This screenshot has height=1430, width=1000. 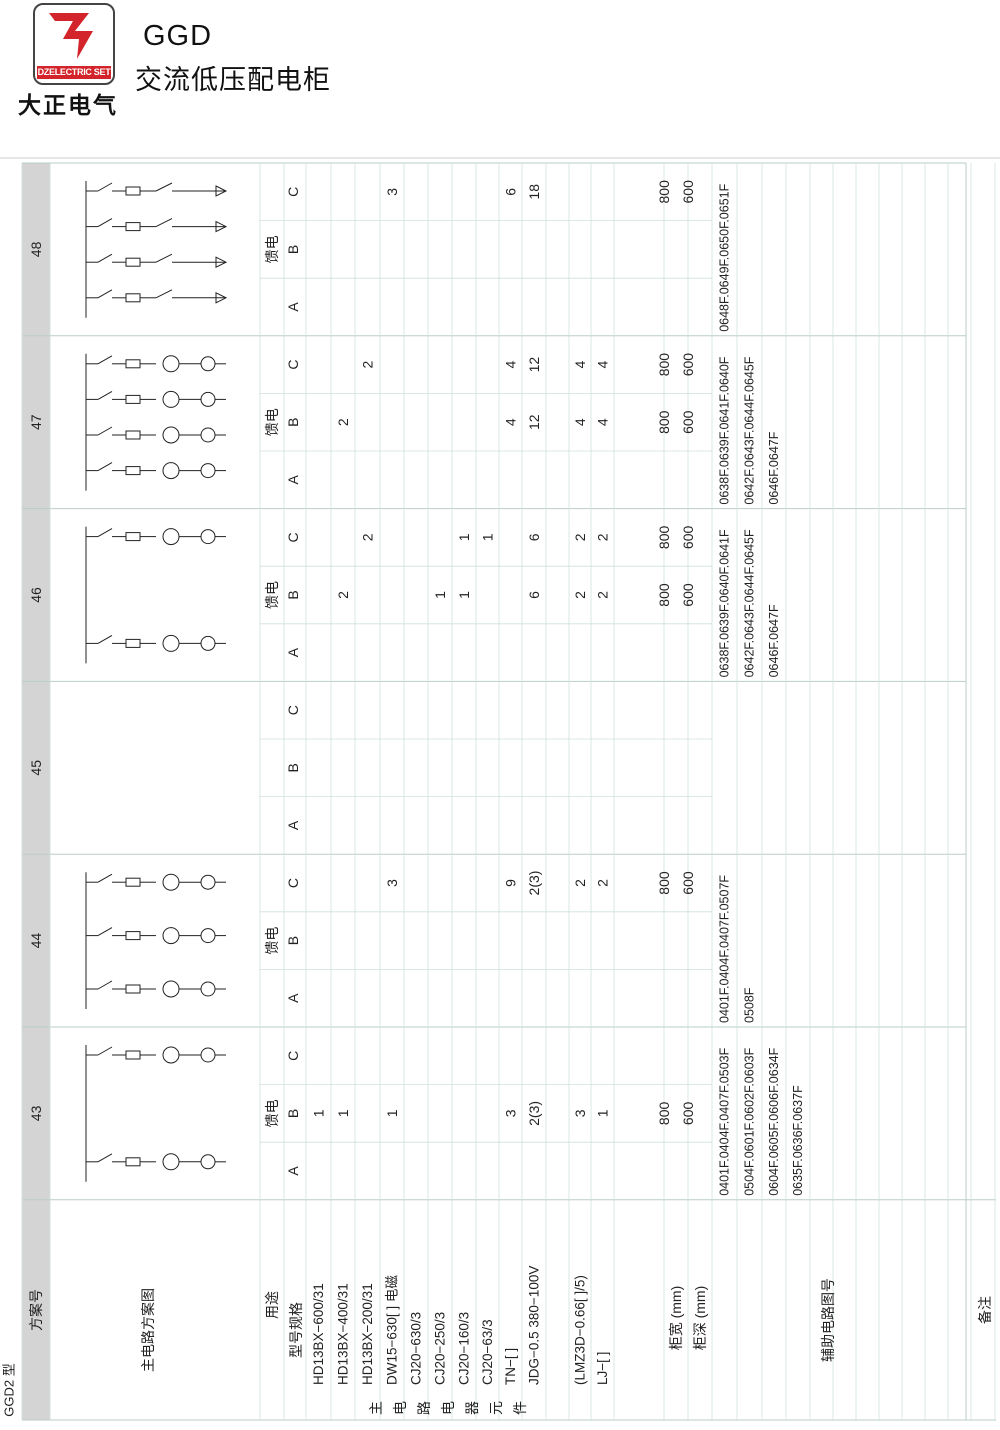 I want to click on component-group-char: 件, so click(x=520, y=1408).